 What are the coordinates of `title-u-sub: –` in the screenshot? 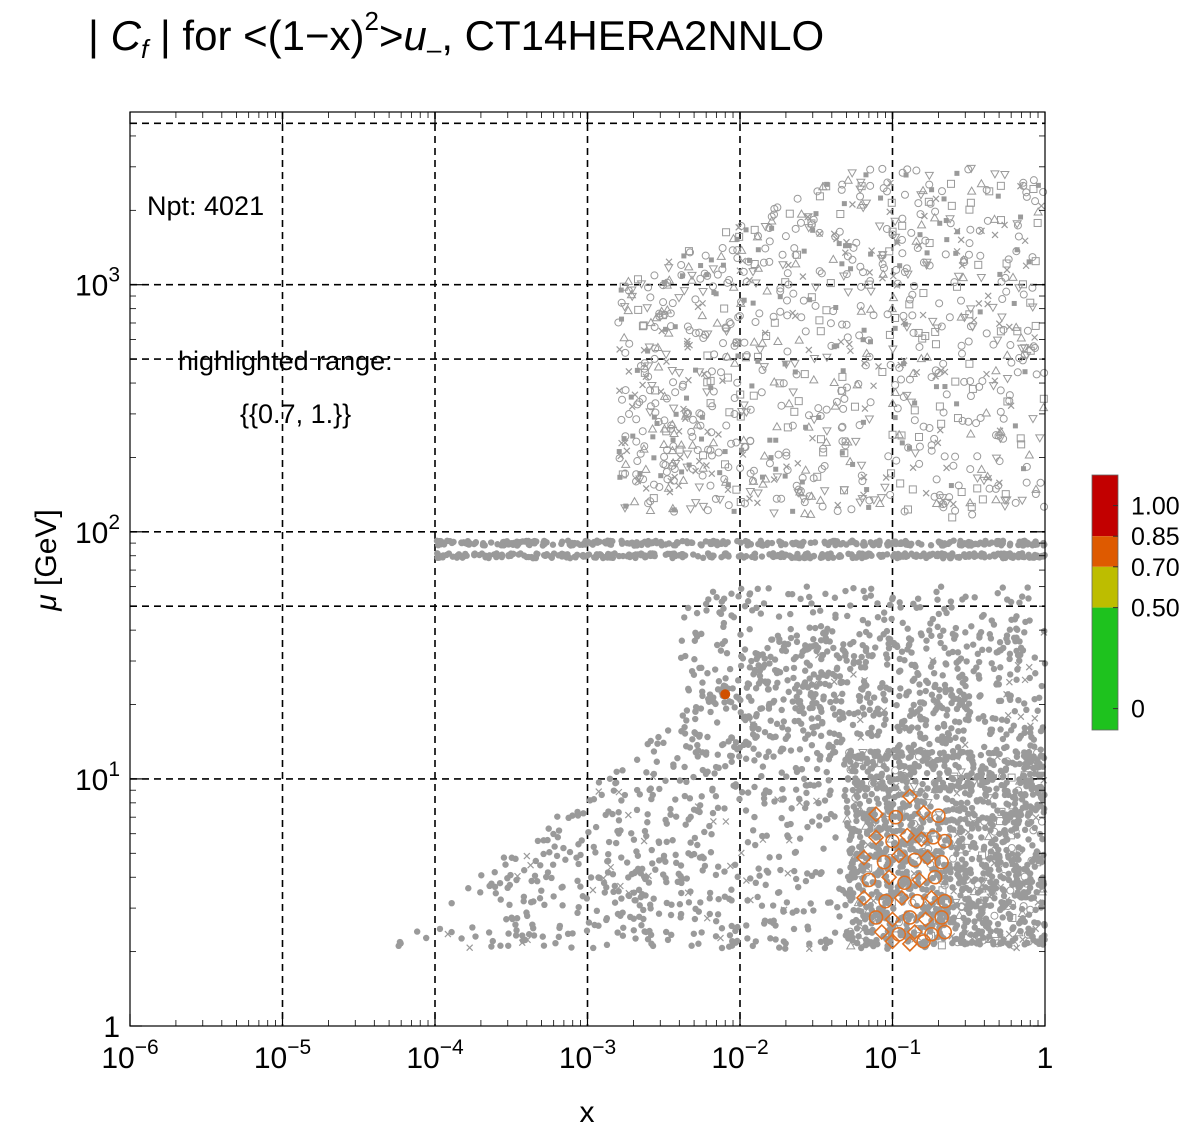 It's located at (434, 49).